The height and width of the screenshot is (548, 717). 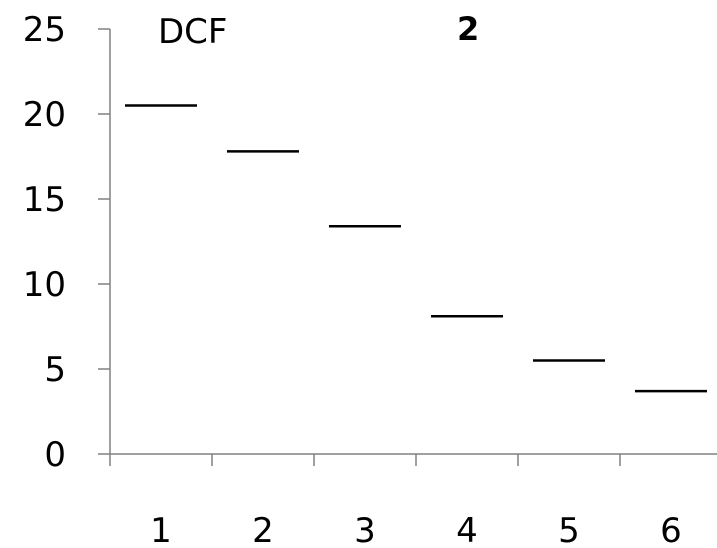 I want to click on y-tick-label: 15, so click(x=44, y=200).